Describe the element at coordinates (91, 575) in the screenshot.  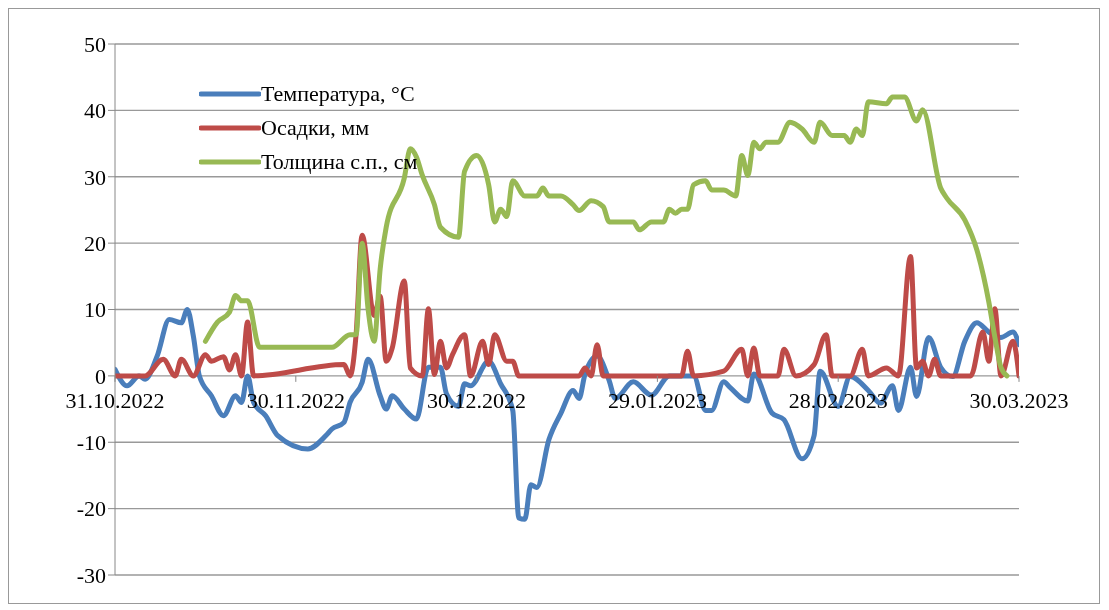
I see `y-tick-label: -30` at that location.